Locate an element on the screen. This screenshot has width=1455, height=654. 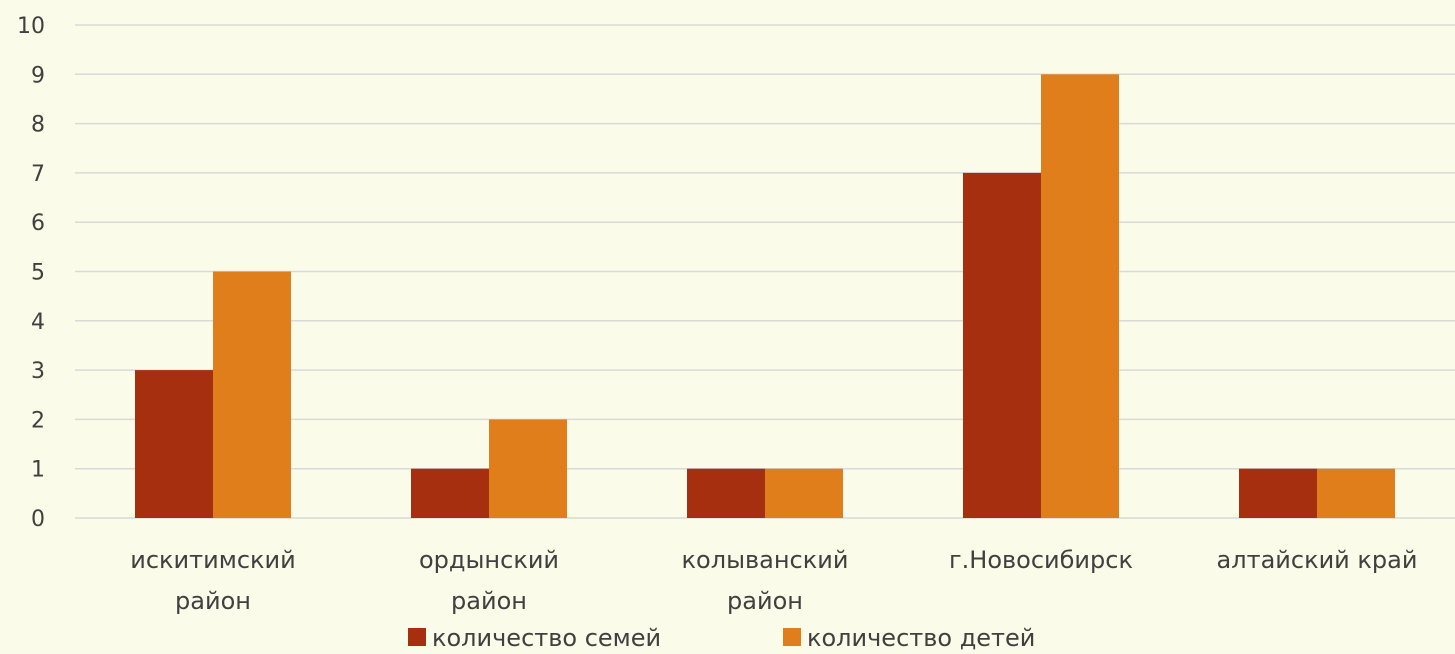
y-tick-label: 7 is located at coordinates (38, 174).